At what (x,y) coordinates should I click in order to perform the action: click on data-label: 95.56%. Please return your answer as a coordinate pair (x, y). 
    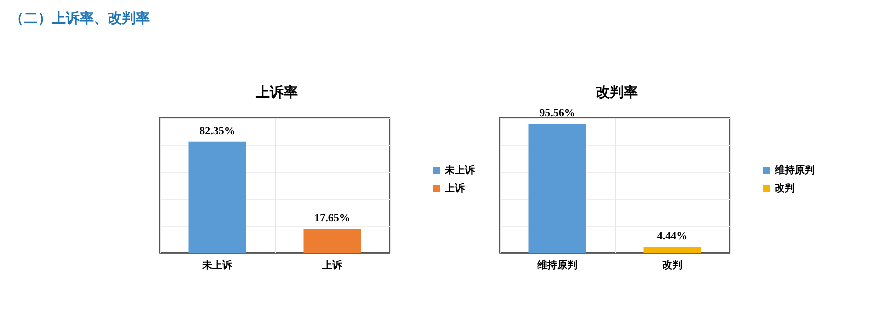
    Looking at the image, I should click on (558, 113).